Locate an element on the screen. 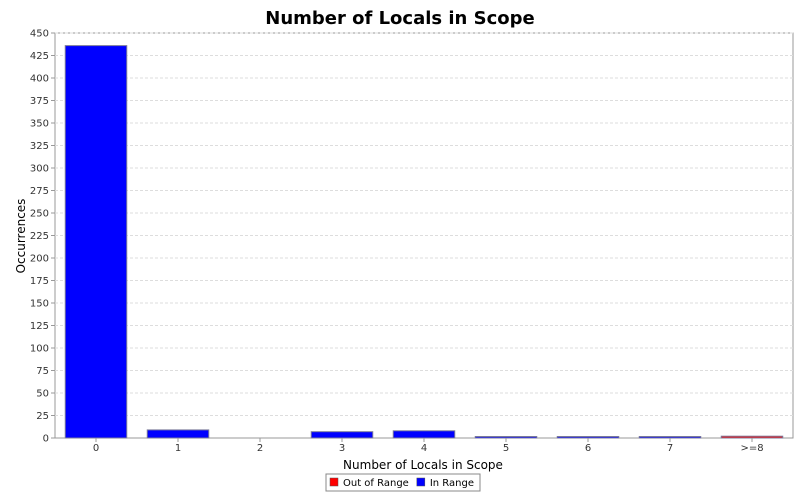 The height and width of the screenshot is (500, 800). y-tick-label: 200 is located at coordinates (39, 259).